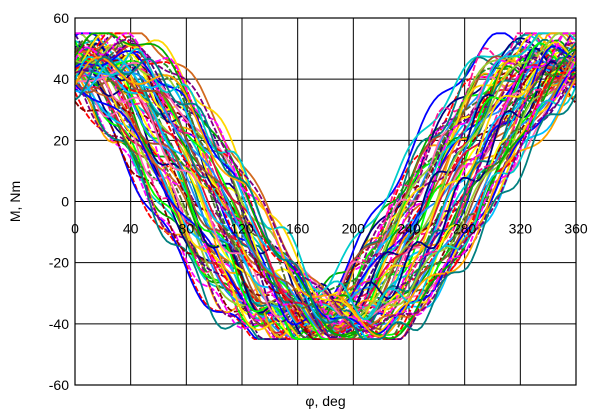 The width and height of the screenshot is (601, 414). What do you see at coordinates (15, 201) in the screenshot?
I see `y-axis-label: M, Nm` at bounding box center [15, 201].